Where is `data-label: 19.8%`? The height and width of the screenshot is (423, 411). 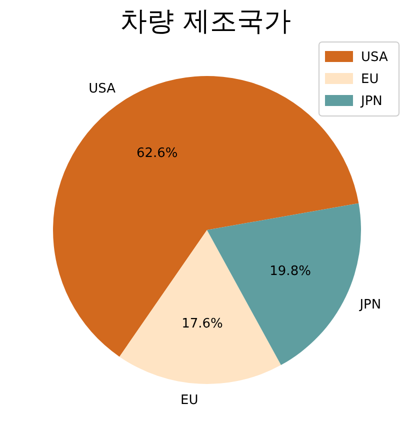
data-label: 19.8% is located at coordinates (290, 271).